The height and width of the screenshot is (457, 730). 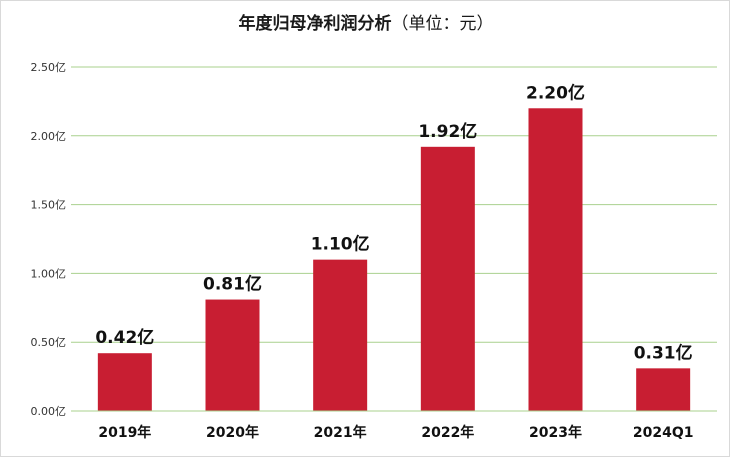 What do you see at coordinates (49, 67) in the screenshot?
I see `y-tick-label: 2.50亿` at bounding box center [49, 67].